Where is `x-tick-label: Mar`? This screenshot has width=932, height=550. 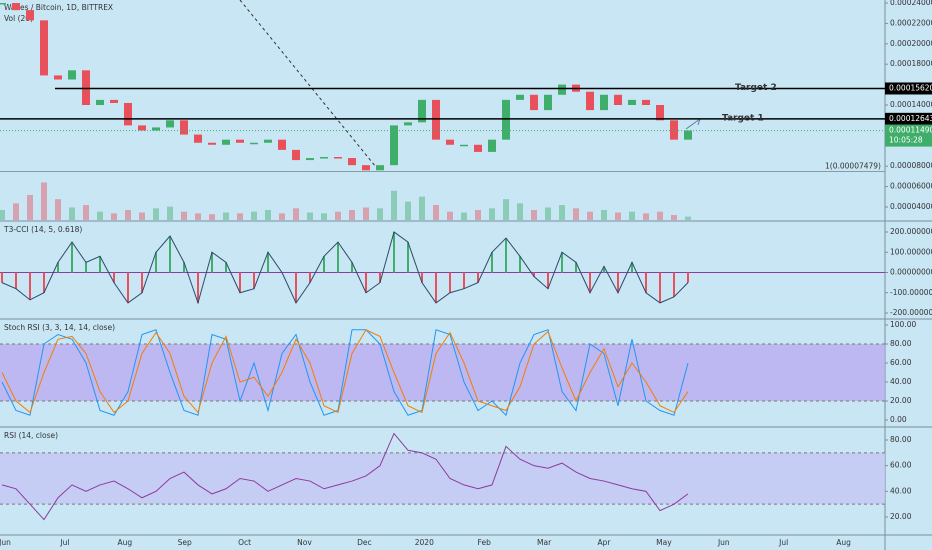 x-tick-label: Mar is located at coordinates (544, 542).